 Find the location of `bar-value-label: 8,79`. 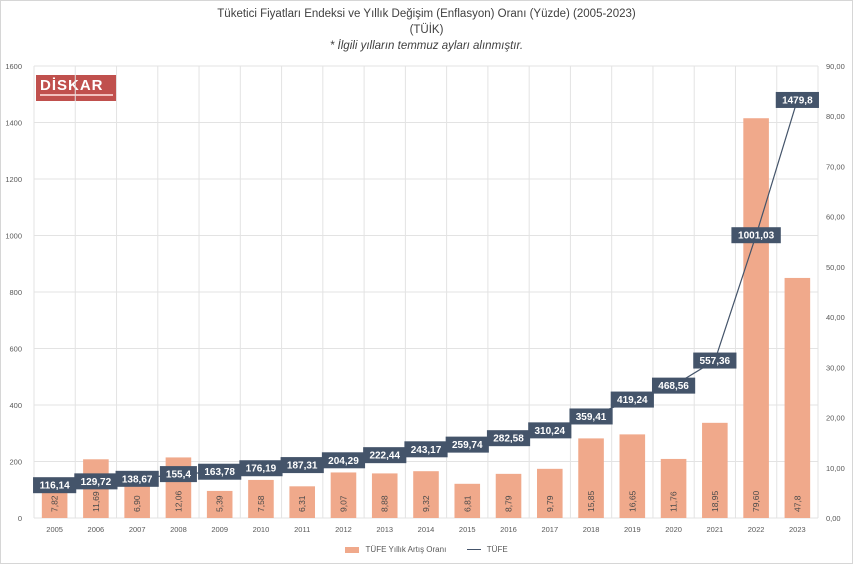

bar-value-label: 8,79 is located at coordinates (509, 503).